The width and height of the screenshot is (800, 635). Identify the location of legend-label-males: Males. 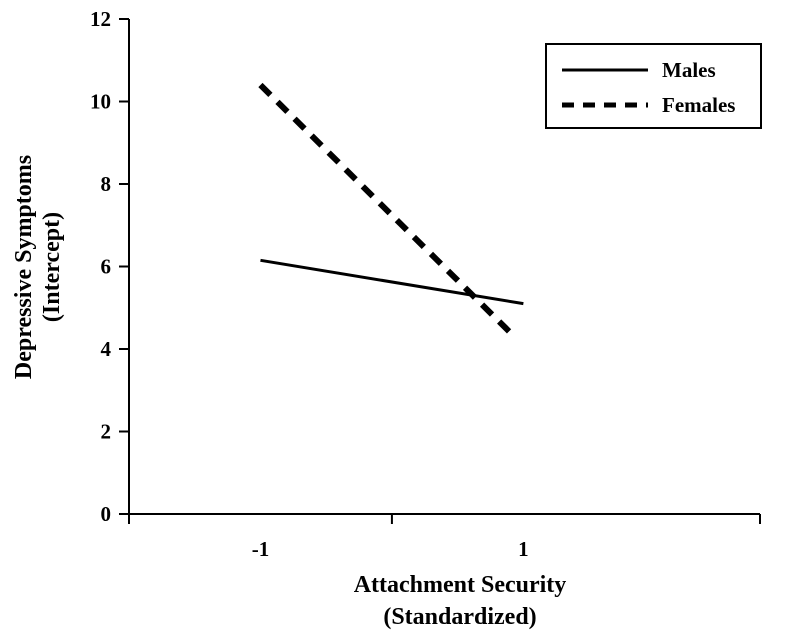
(689, 70).